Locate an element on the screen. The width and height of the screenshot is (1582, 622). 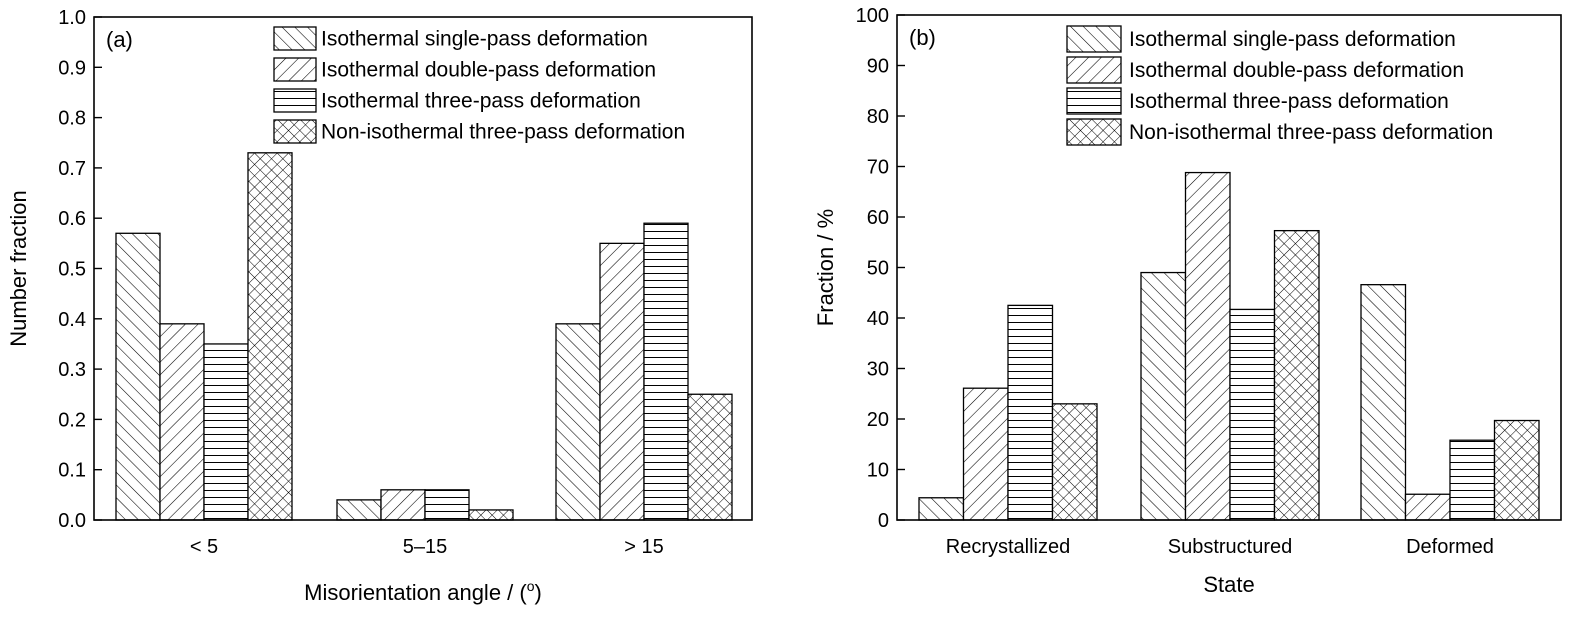
y-tick-label: 0.8 is located at coordinates (72, 119).